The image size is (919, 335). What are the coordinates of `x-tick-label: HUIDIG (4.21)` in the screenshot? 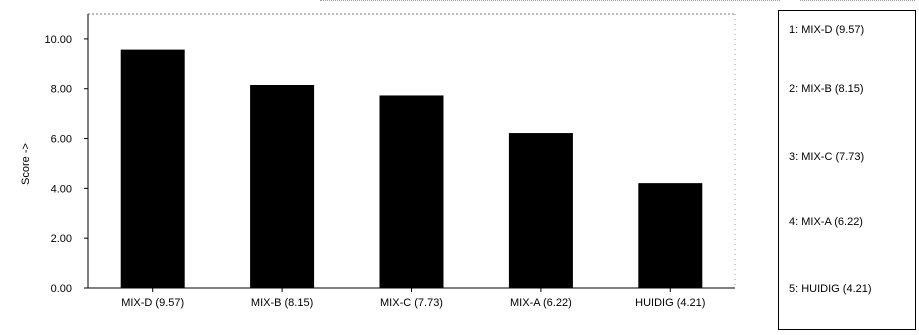 It's located at (670, 303).